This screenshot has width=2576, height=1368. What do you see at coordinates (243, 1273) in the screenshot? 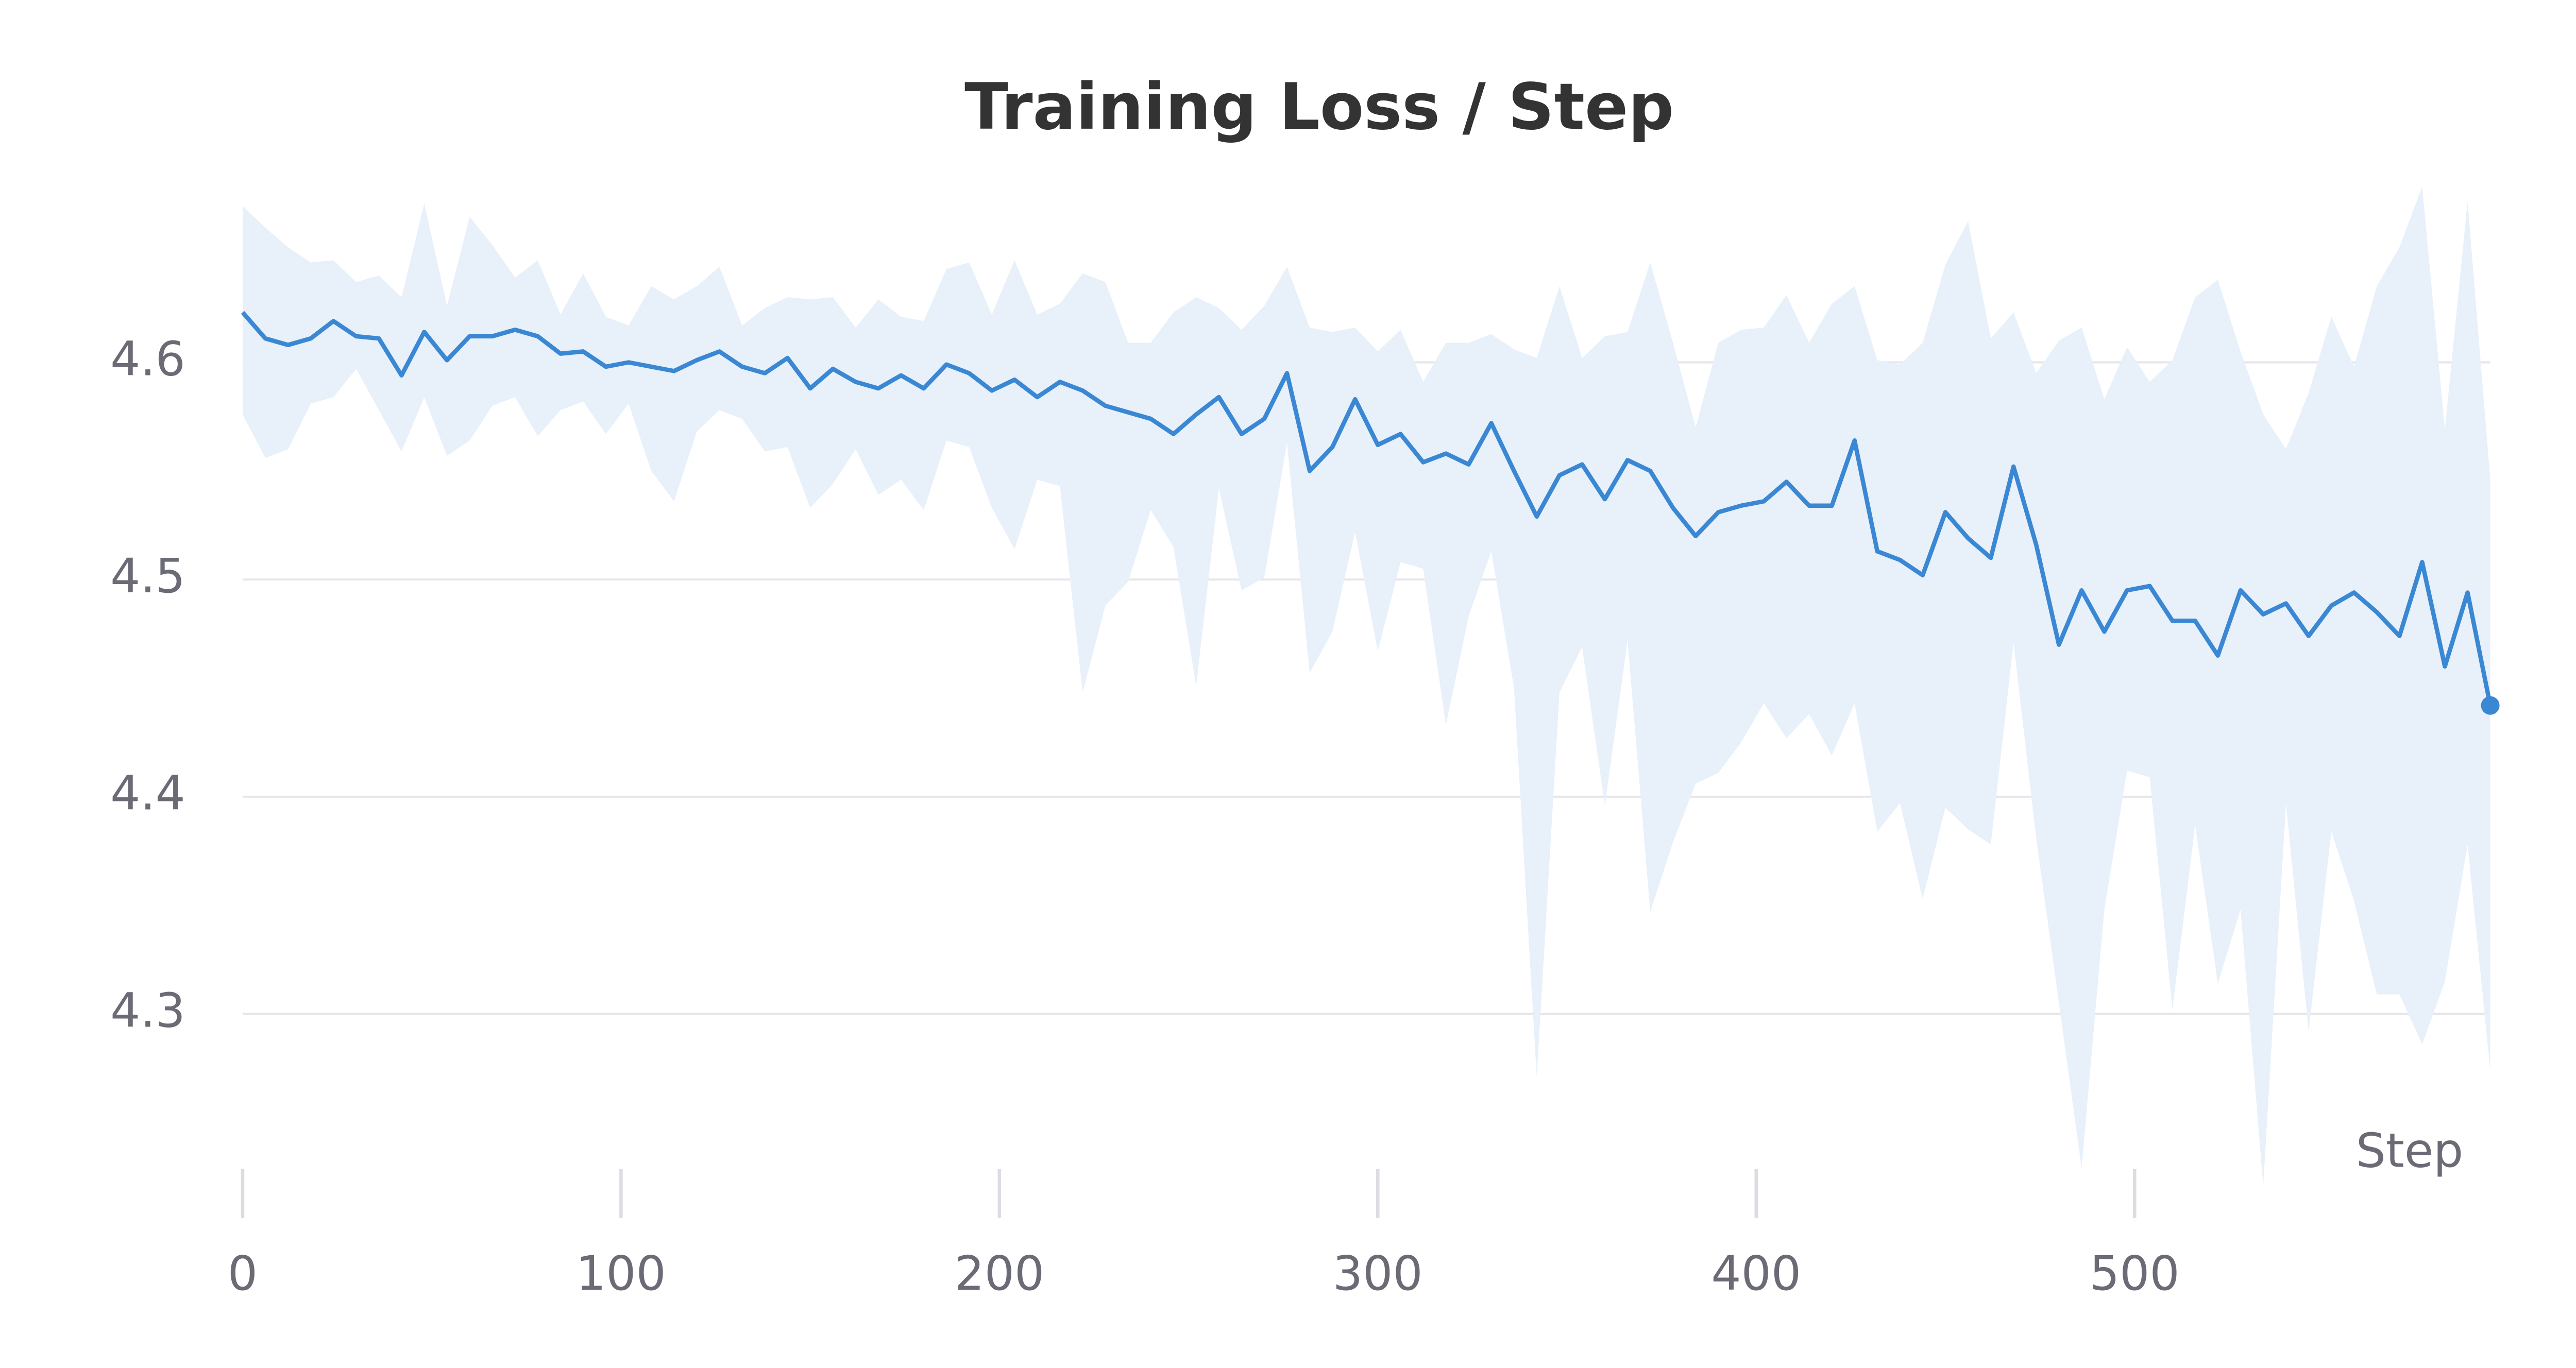
I see `x-tick-label: 0` at bounding box center [243, 1273].